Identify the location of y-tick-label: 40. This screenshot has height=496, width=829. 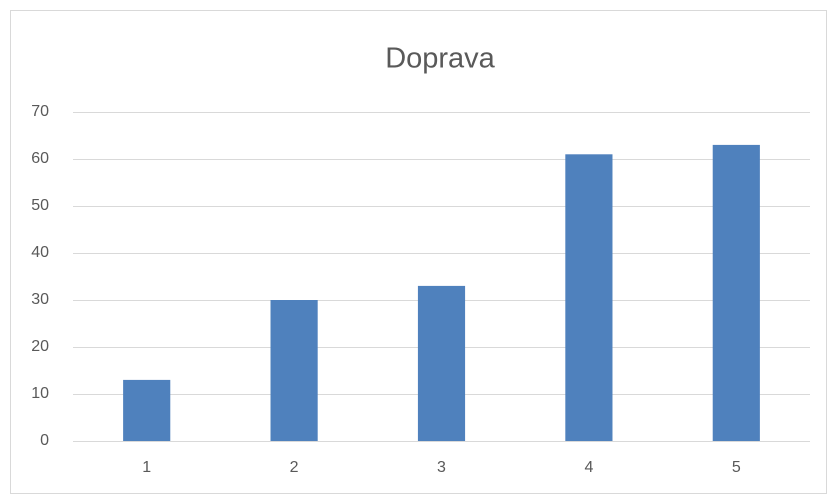
(40, 252).